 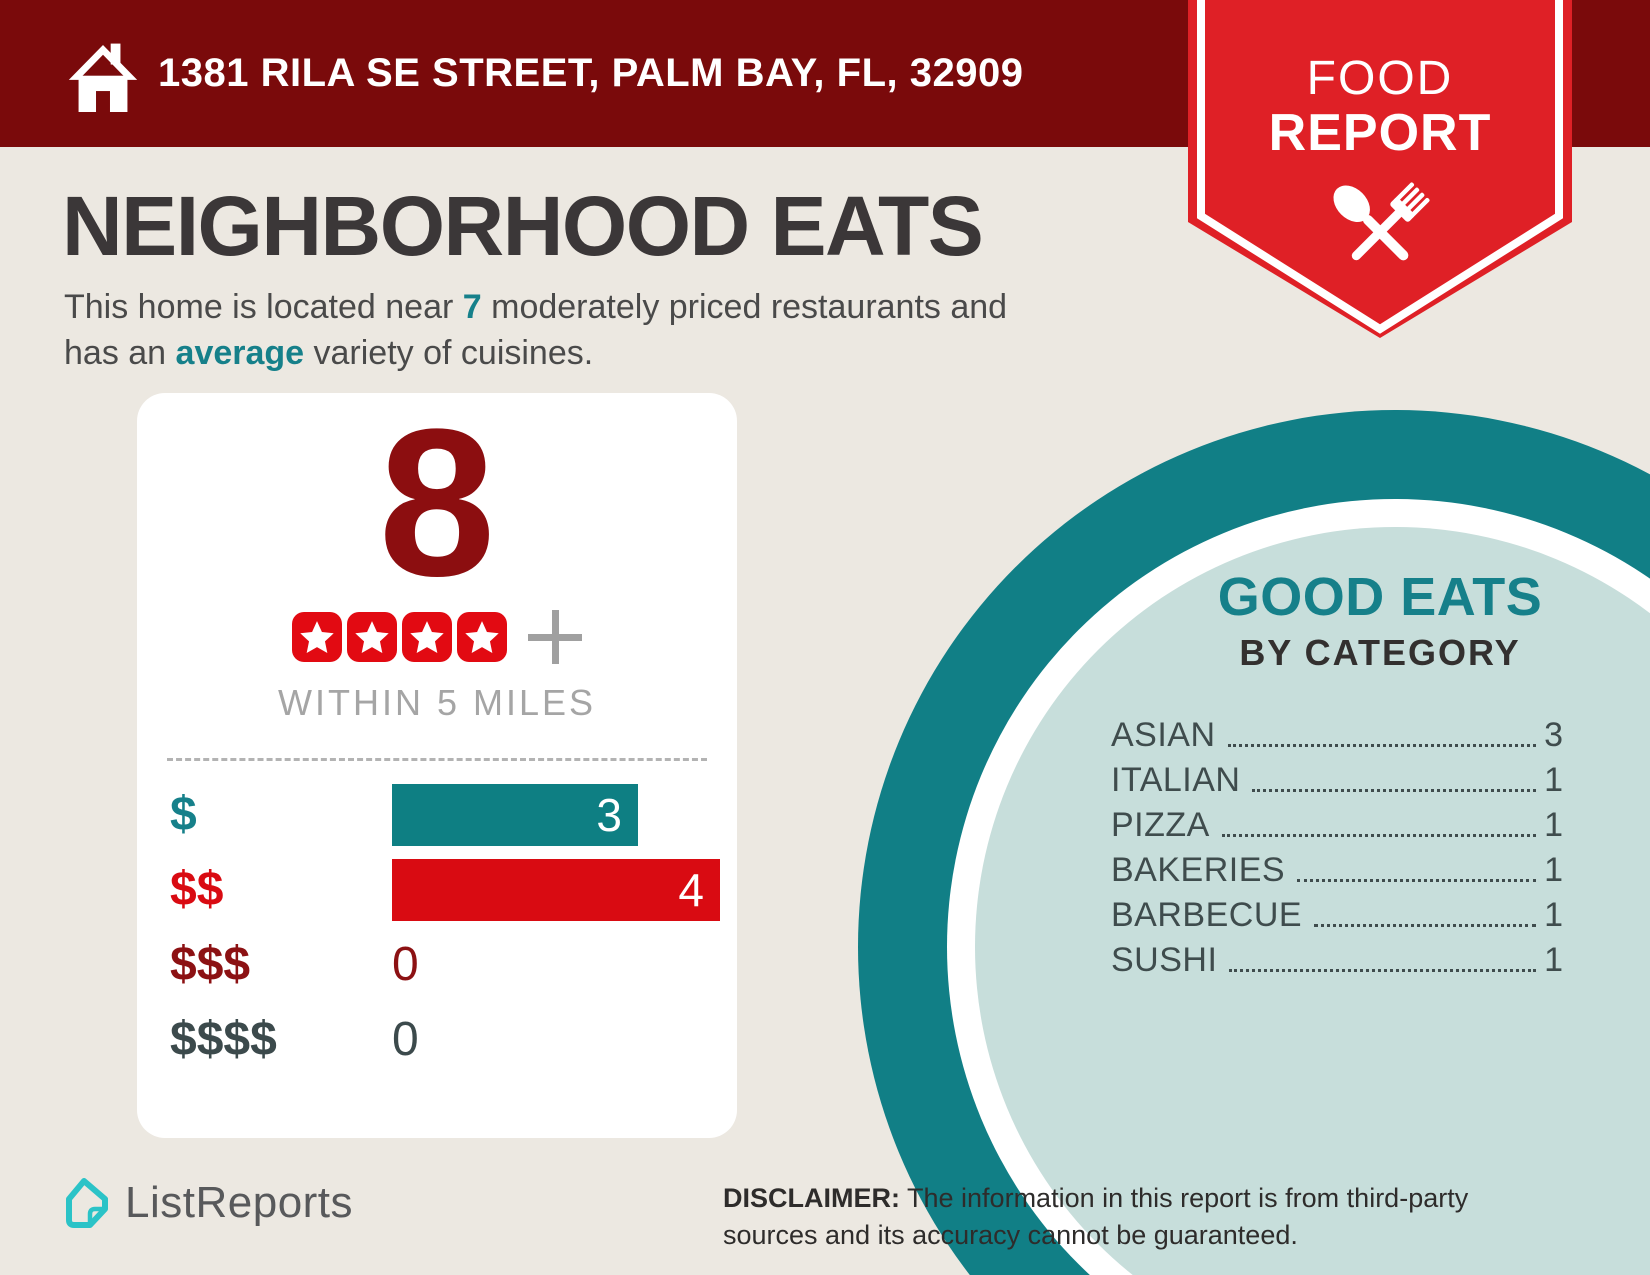 What do you see at coordinates (1207, 915) in the screenshot?
I see `category-label: BARBECUE` at bounding box center [1207, 915].